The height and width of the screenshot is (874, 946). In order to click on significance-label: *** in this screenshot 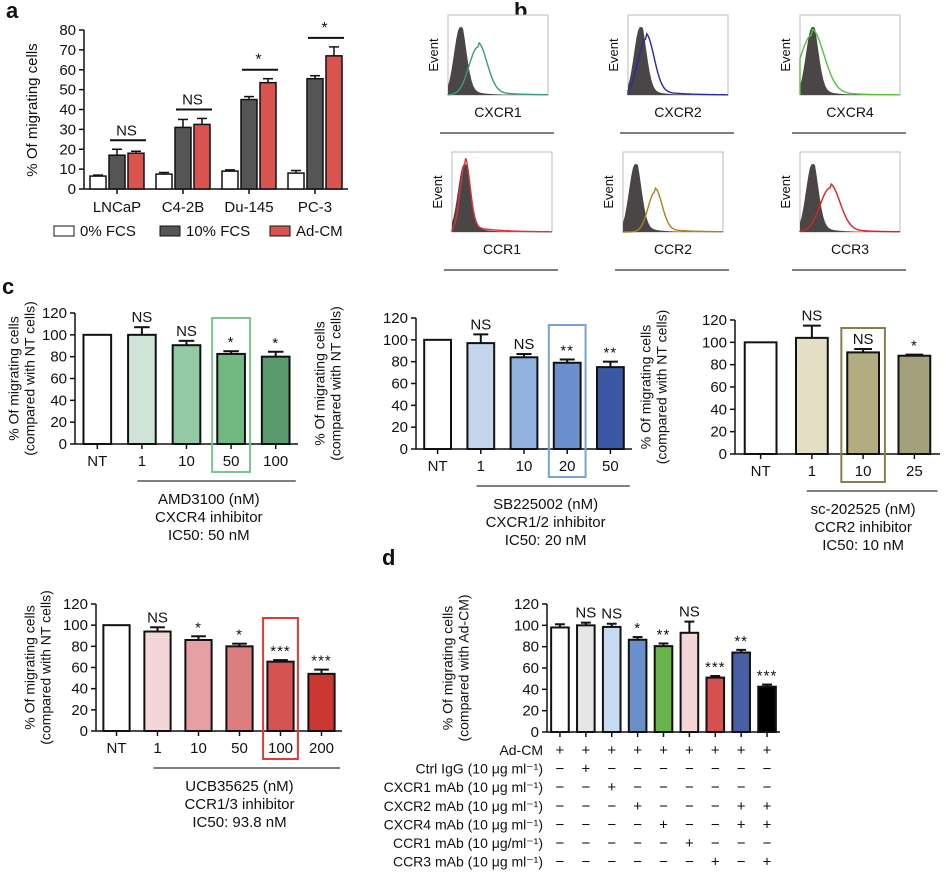, I will do `click(280, 651)`.